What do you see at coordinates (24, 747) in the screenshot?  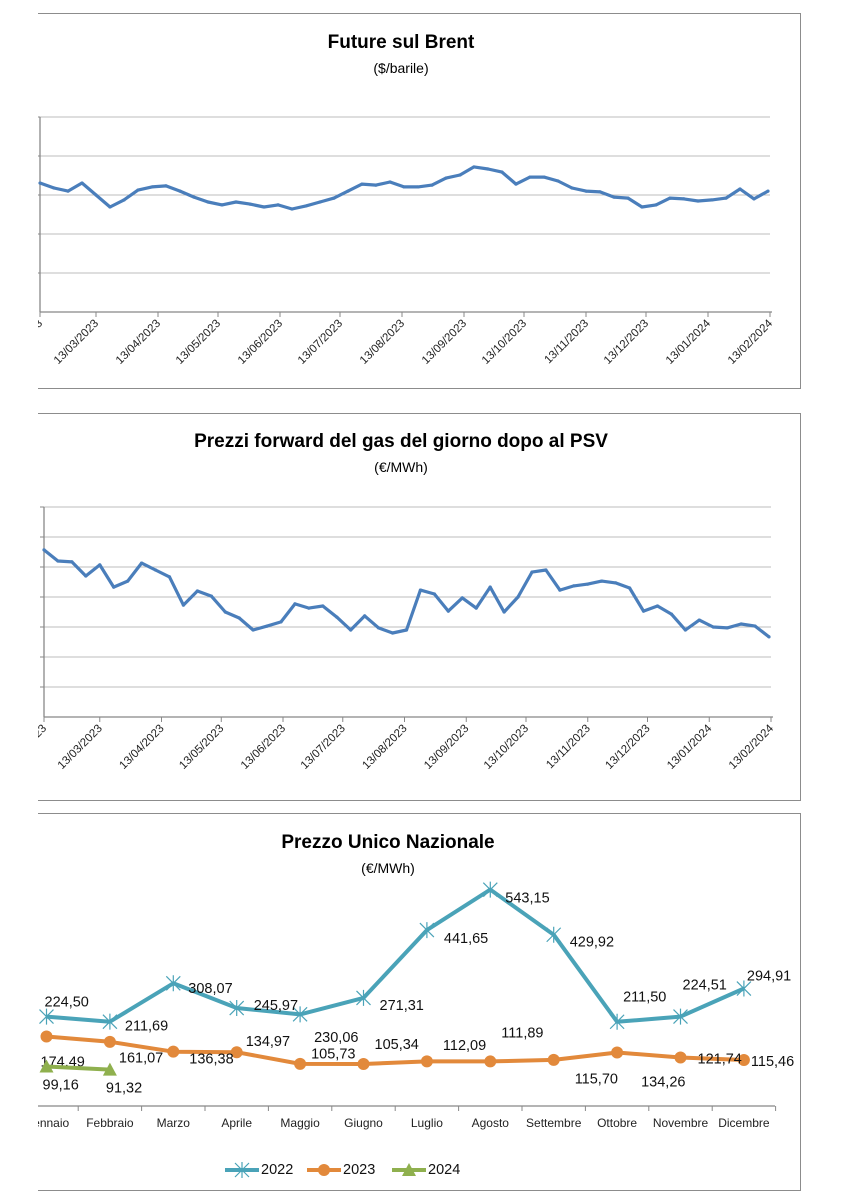 I see `x-tick-label: 13/02/2023` at bounding box center [24, 747].